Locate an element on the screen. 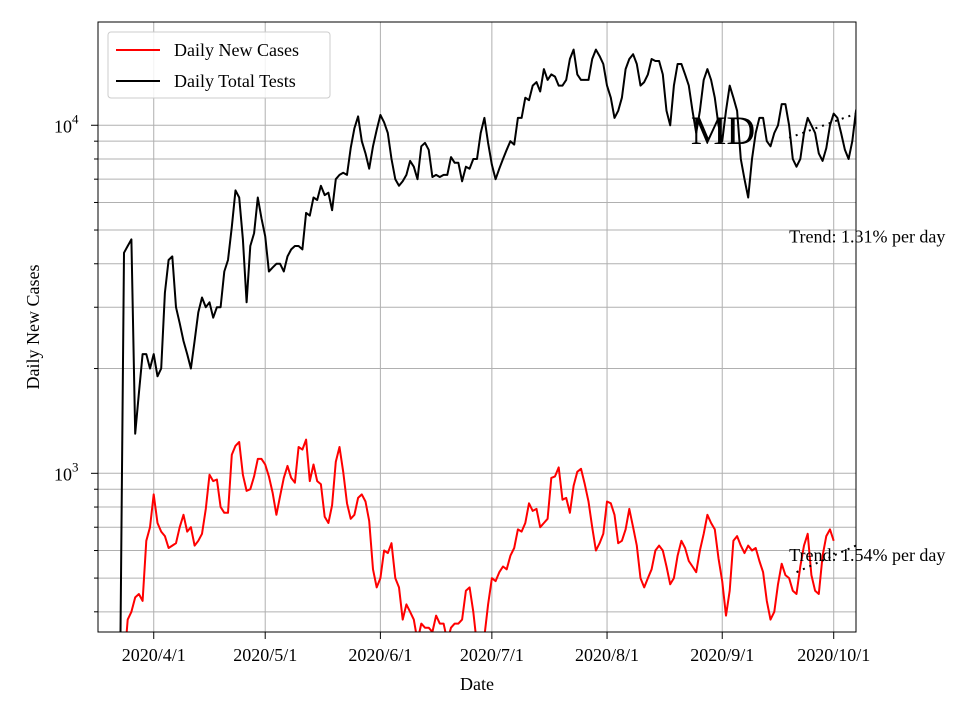 The height and width of the screenshot is (720, 960). trend-layer is located at coordinates (822, 343).